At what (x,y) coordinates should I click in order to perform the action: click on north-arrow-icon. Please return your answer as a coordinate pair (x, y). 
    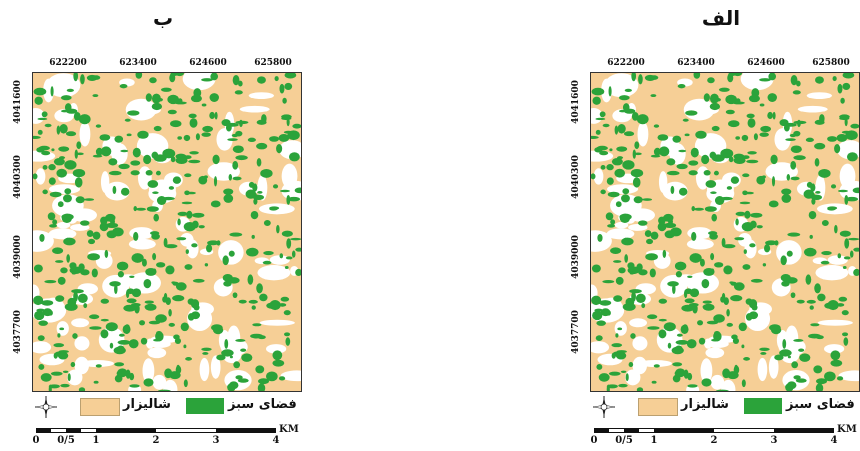
    Looking at the image, I should click on (604, 407).